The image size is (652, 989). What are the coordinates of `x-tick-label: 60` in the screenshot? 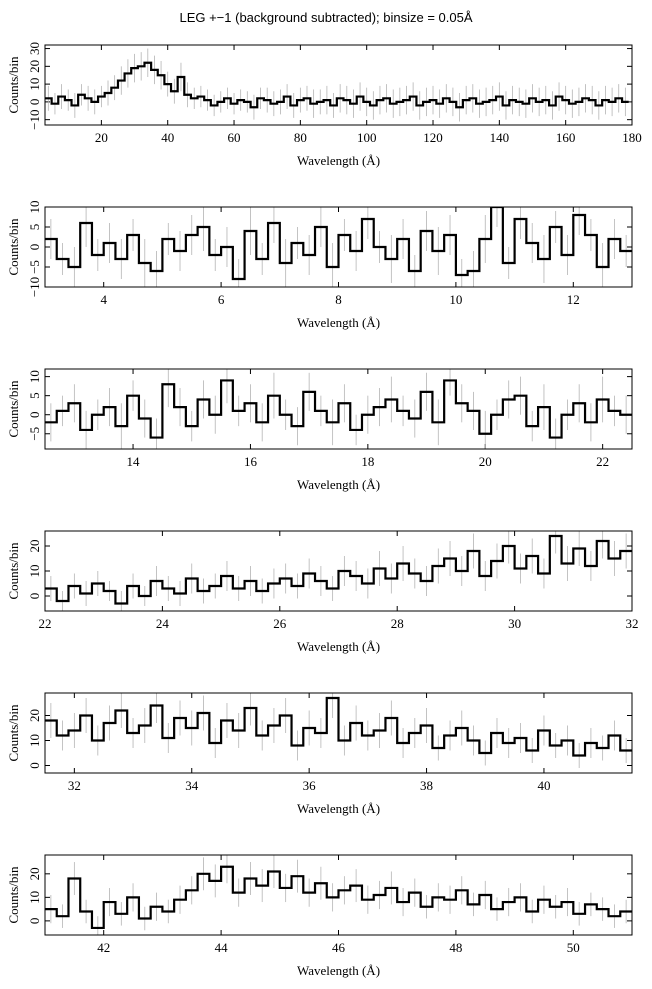 It's located at (234, 137).